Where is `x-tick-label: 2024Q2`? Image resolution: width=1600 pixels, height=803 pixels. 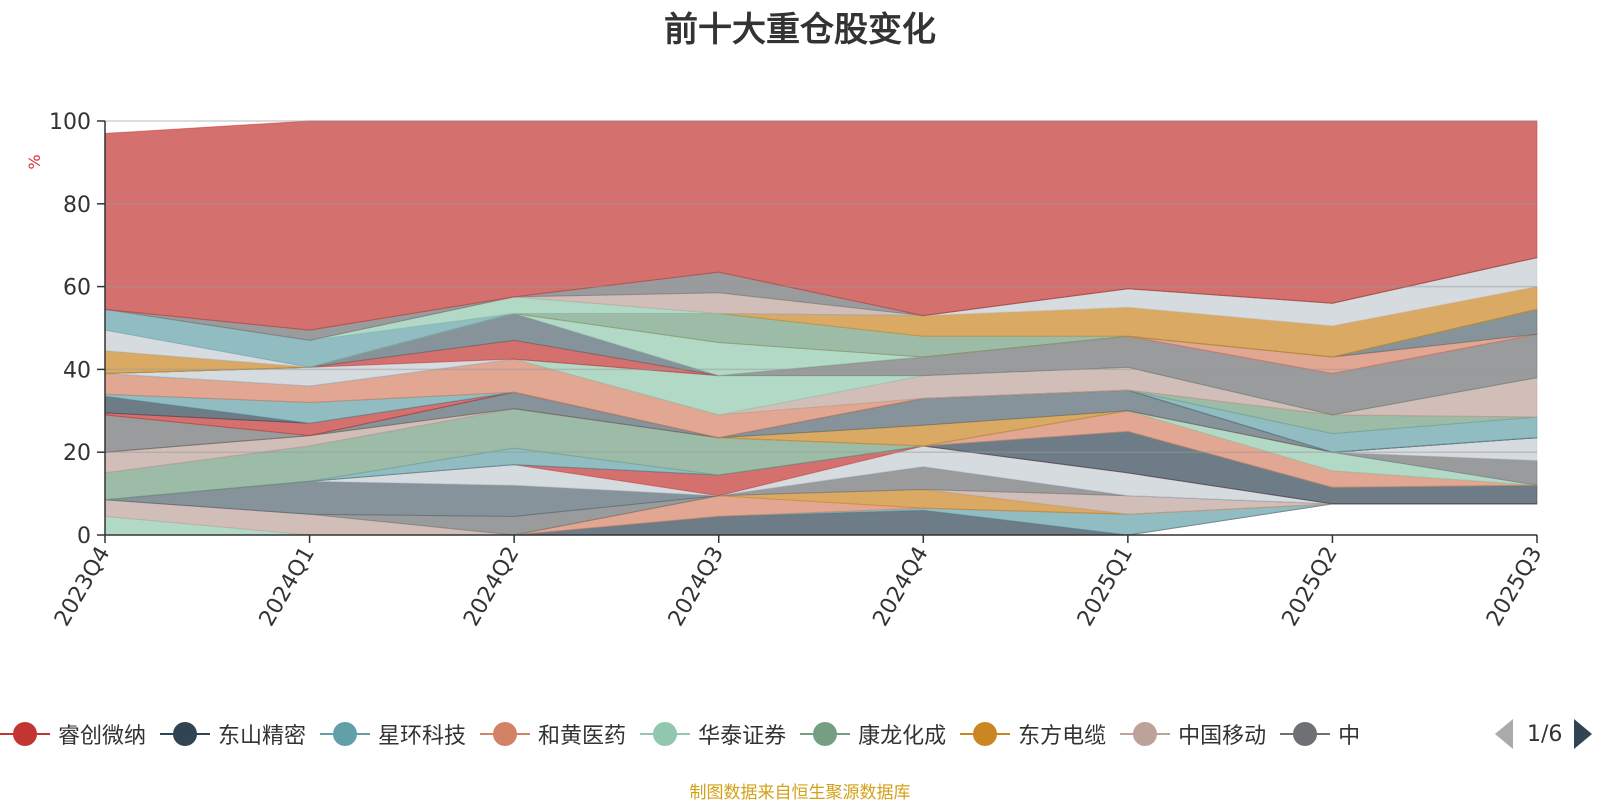 x-tick-label: 2024Q2 is located at coordinates (491, 587).